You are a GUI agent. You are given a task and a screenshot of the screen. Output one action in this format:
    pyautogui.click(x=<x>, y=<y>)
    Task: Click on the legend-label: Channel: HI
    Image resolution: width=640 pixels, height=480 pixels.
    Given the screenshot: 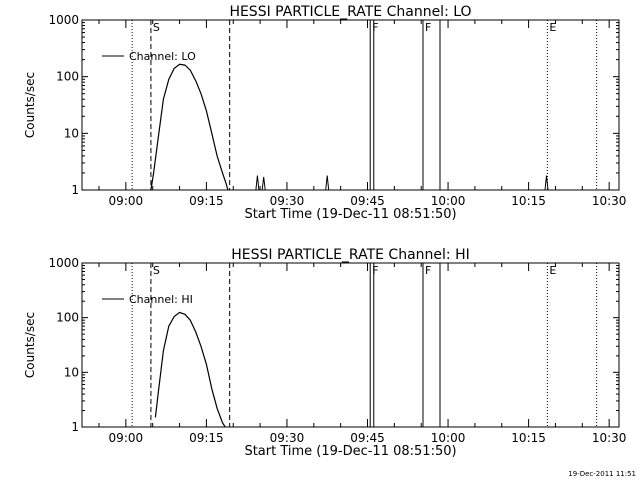 What is the action you would take?
    pyautogui.click(x=161, y=299)
    